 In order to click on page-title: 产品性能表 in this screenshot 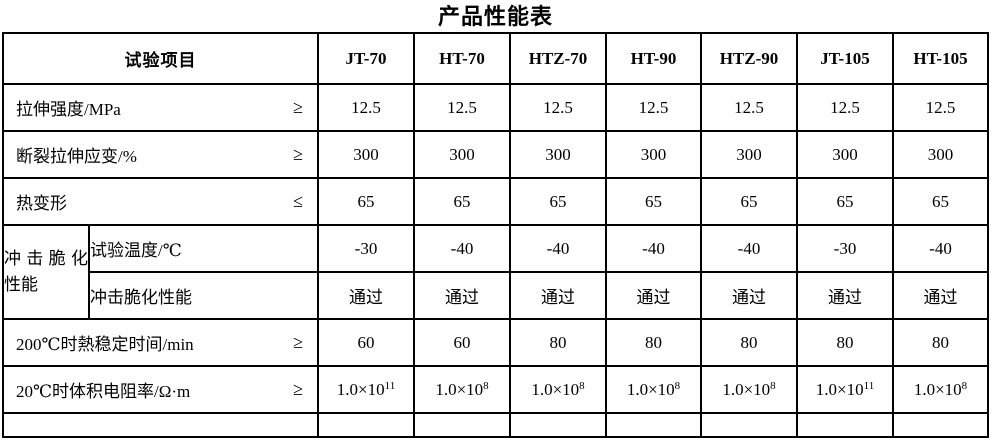, I will do `click(495, 16)`.